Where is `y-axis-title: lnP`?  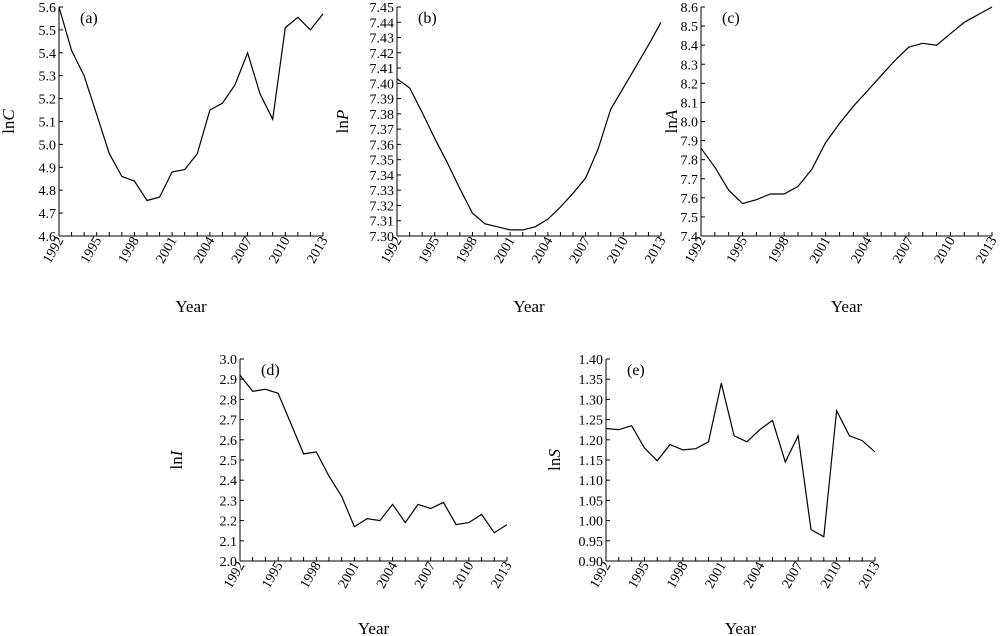 y-axis-title: lnP is located at coordinates (343, 122).